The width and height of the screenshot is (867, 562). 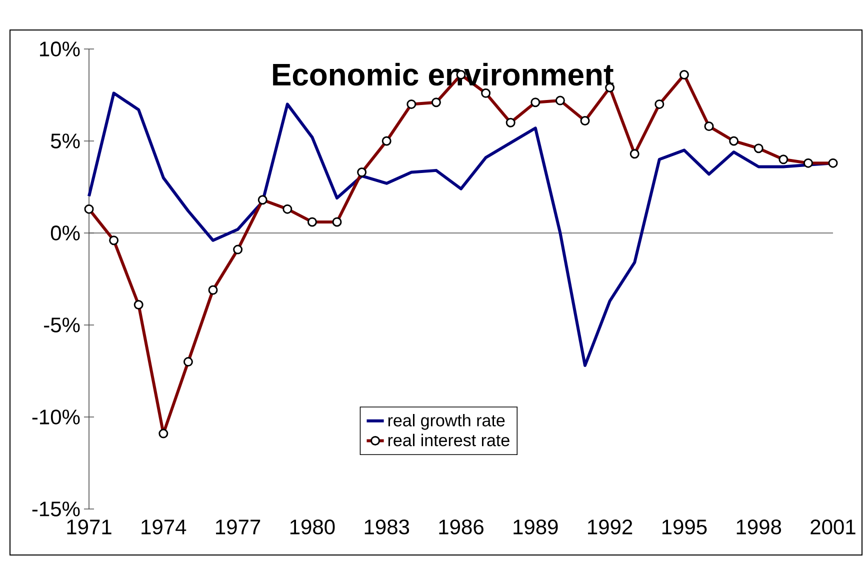 What do you see at coordinates (610, 527) in the screenshot?
I see `x-tick-label: 1992` at bounding box center [610, 527].